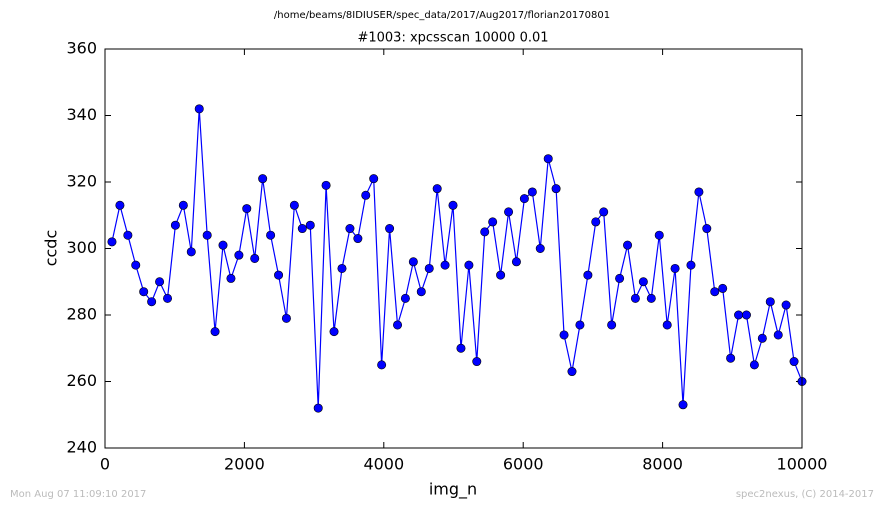  I want to click on y-axis-label: ccdc, so click(51, 248).